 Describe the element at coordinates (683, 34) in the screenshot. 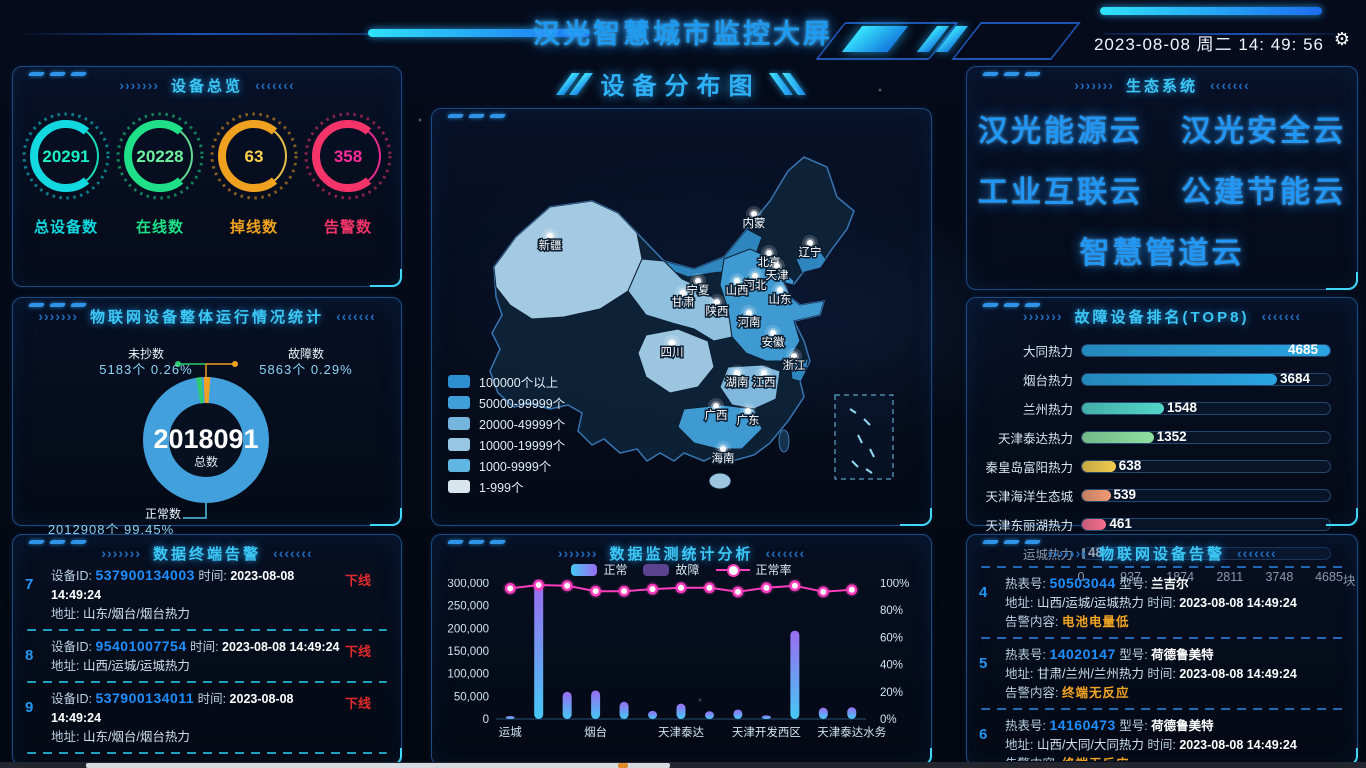

I see `page-title: 汉光智慧城市监控大屏` at that location.